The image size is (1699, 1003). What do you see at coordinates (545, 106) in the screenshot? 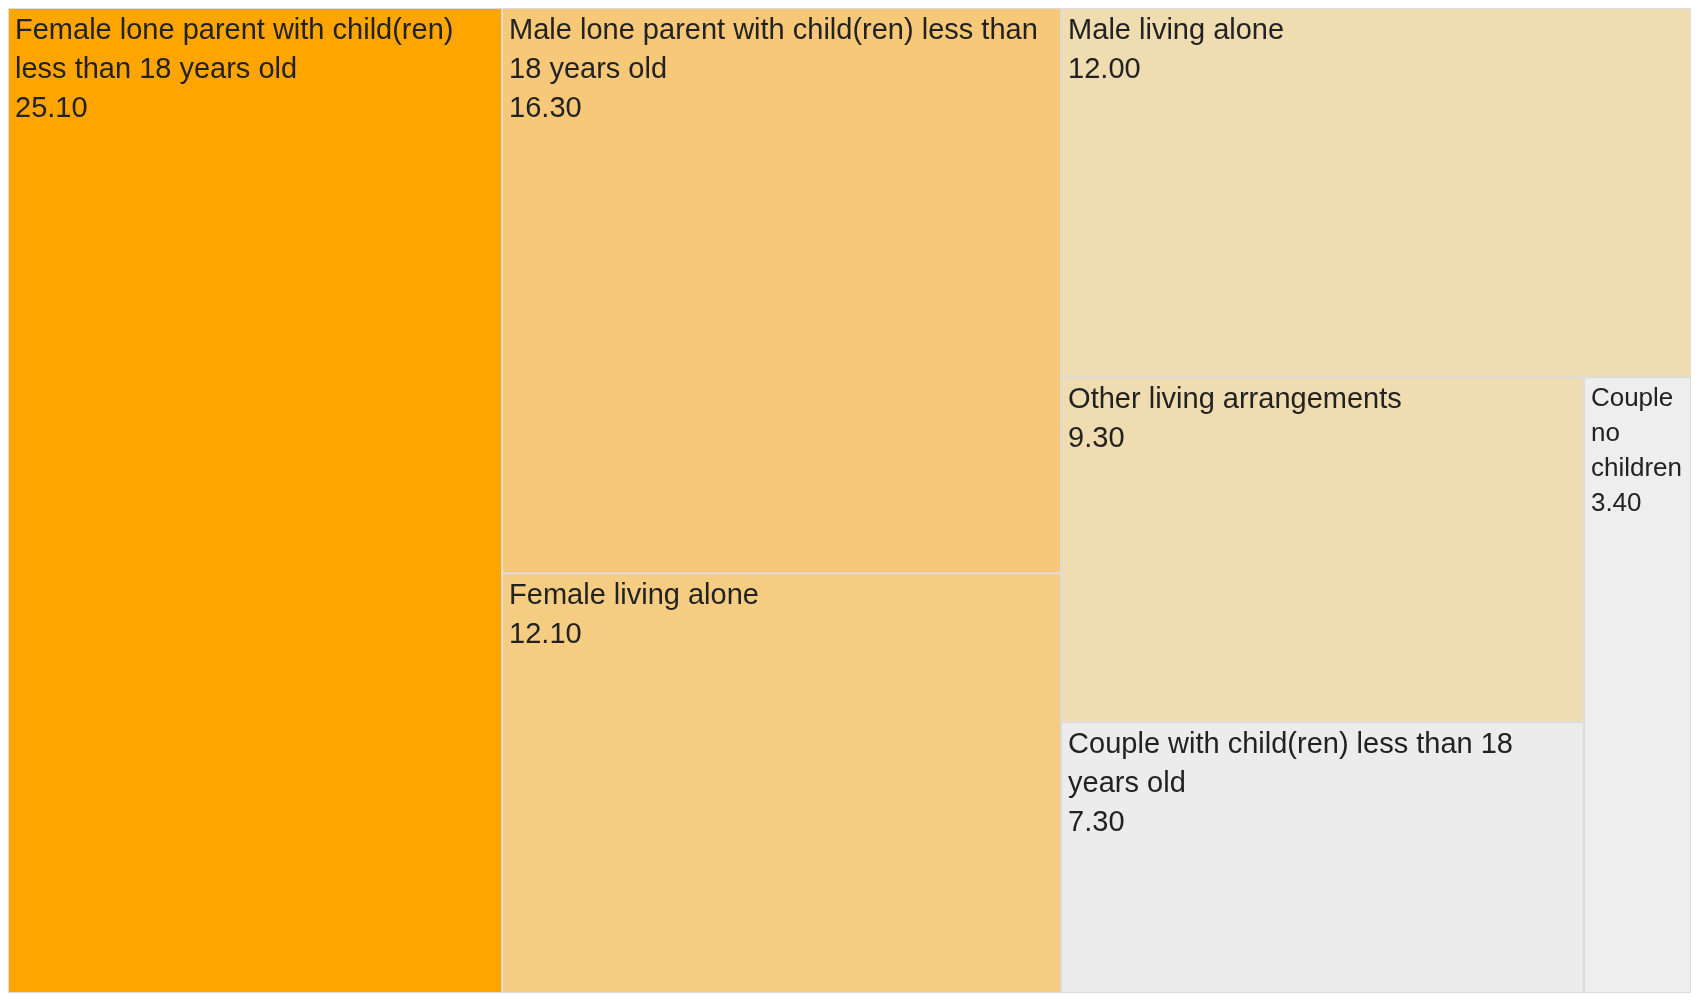
I see `data-label: 16.30` at bounding box center [545, 106].